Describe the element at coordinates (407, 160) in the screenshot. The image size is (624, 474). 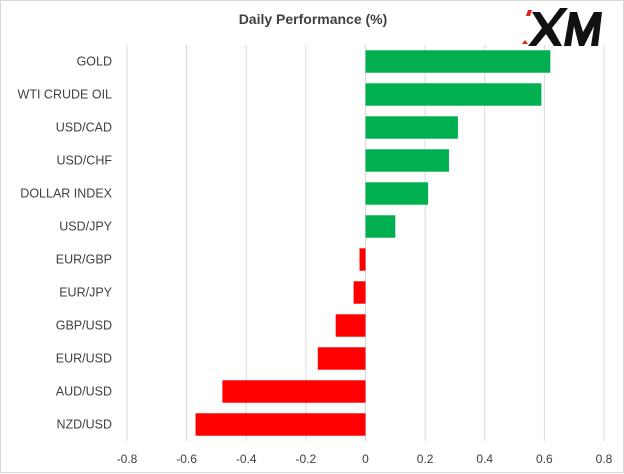
I see `bar-usd-chf` at that location.